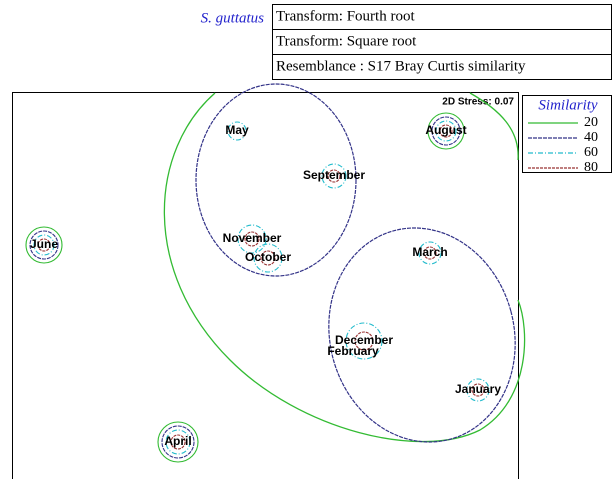 The width and height of the screenshot is (613, 479). I want to click on legend-label: 20, so click(591, 122).